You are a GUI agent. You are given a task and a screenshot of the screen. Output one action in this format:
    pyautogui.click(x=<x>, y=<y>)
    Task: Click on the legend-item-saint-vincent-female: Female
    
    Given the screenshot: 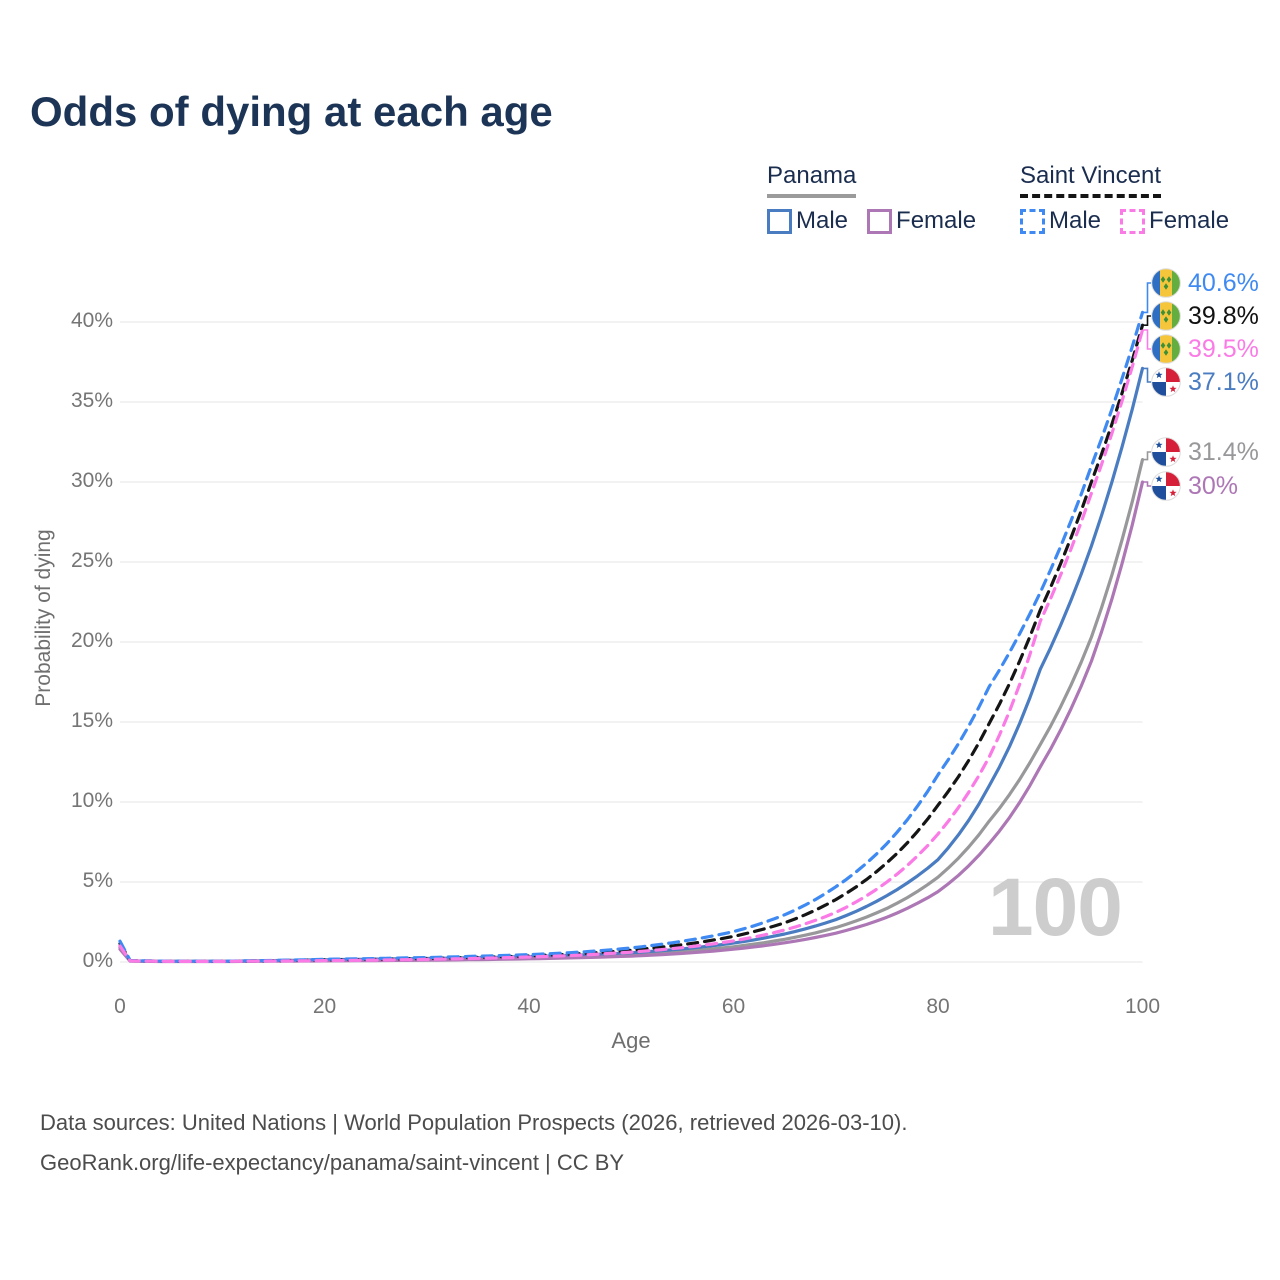 What is the action you would take?
    pyautogui.click(x=1174, y=221)
    